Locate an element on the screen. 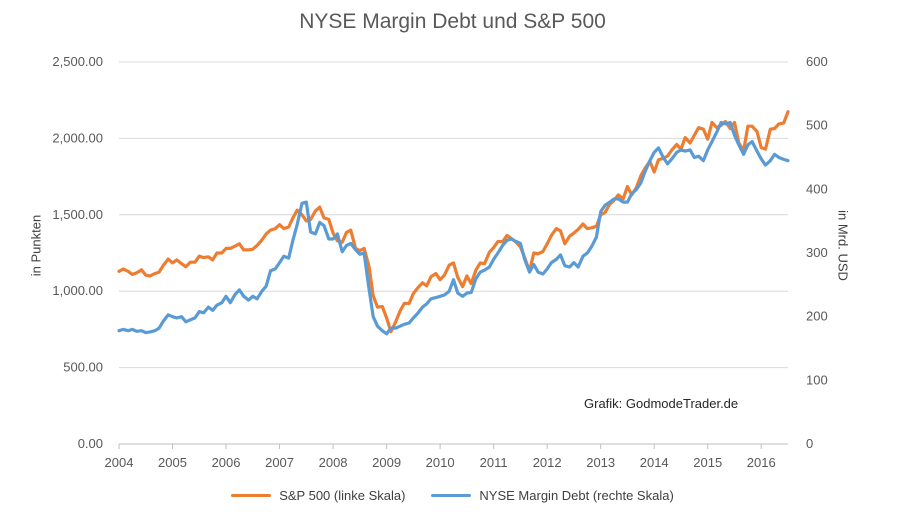 The height and width of the screenshot is (526, 905). x-tick-label: 2011 is located at coordinates (494, 462).